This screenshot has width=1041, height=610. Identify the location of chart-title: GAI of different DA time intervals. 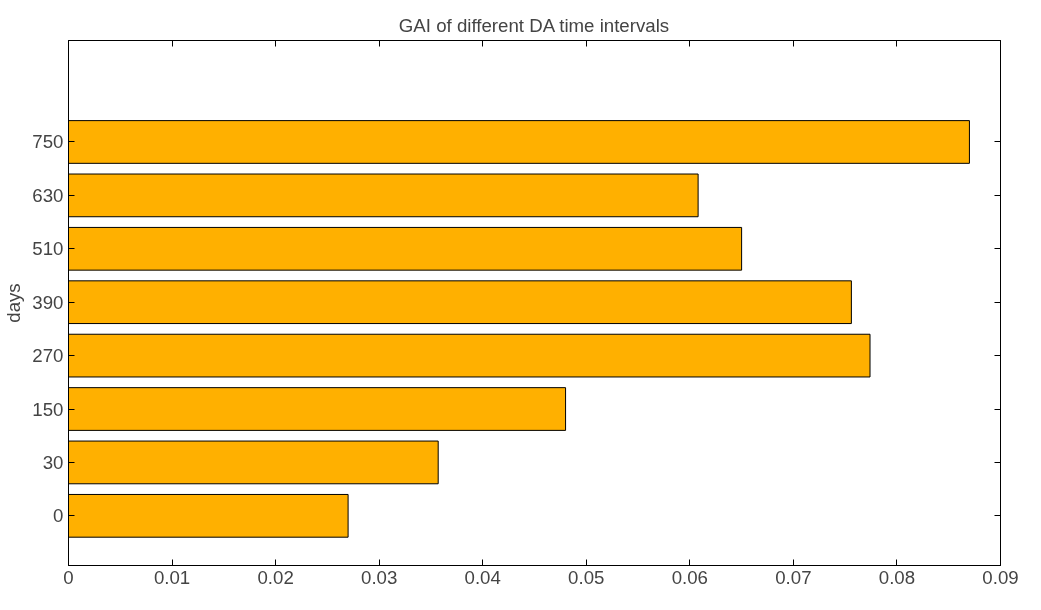
(534, 25).